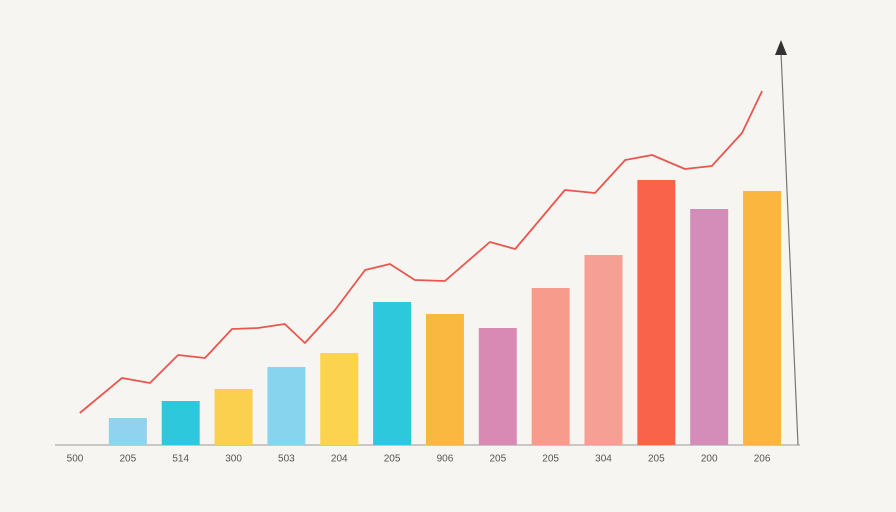 The width and height of the screenshot is (896, 512). I want to click on x-tick-label: 906, so click(445, 459).